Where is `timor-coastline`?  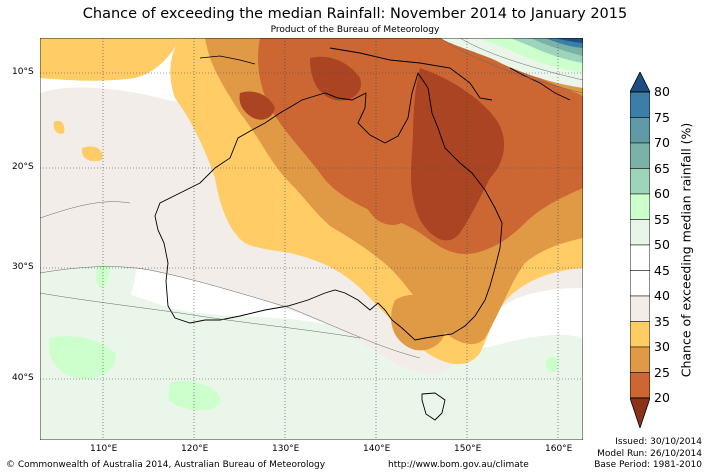 timor-coastline is located at coordinates (227, 60).